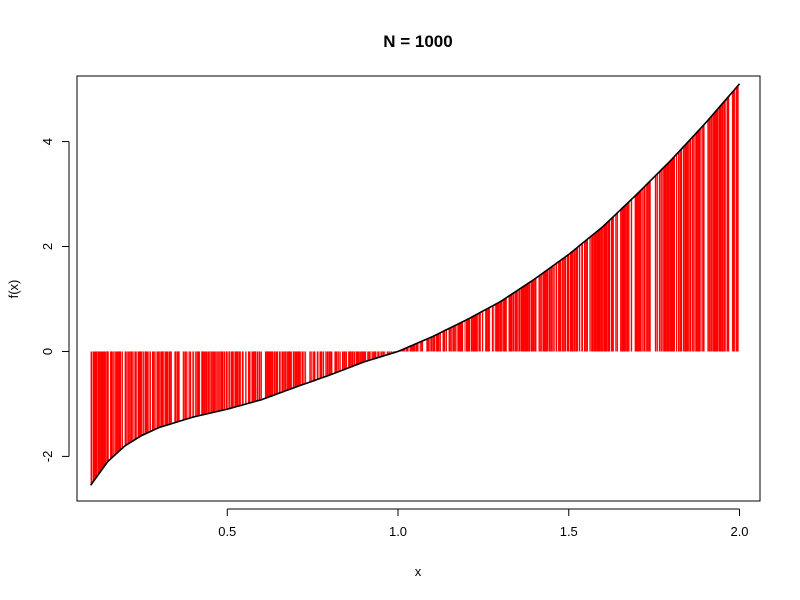  What do you see at coordinates (739, 531) in the screenshot?
I see `x-tick-label: 2.0` at bounding box center [739, 531].